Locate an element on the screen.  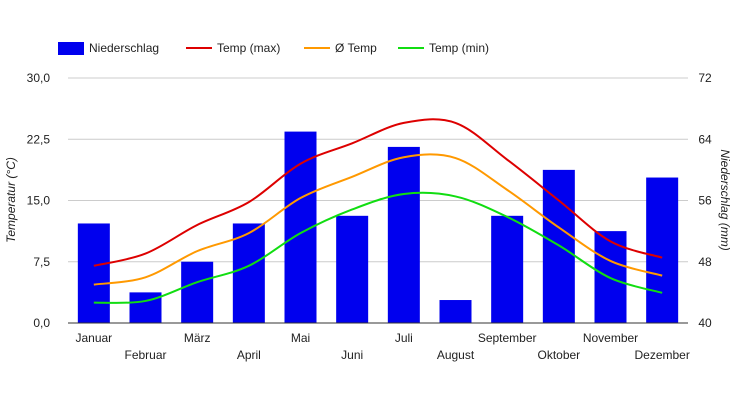
x-tick-label: April is located at coordinates (249, 355).